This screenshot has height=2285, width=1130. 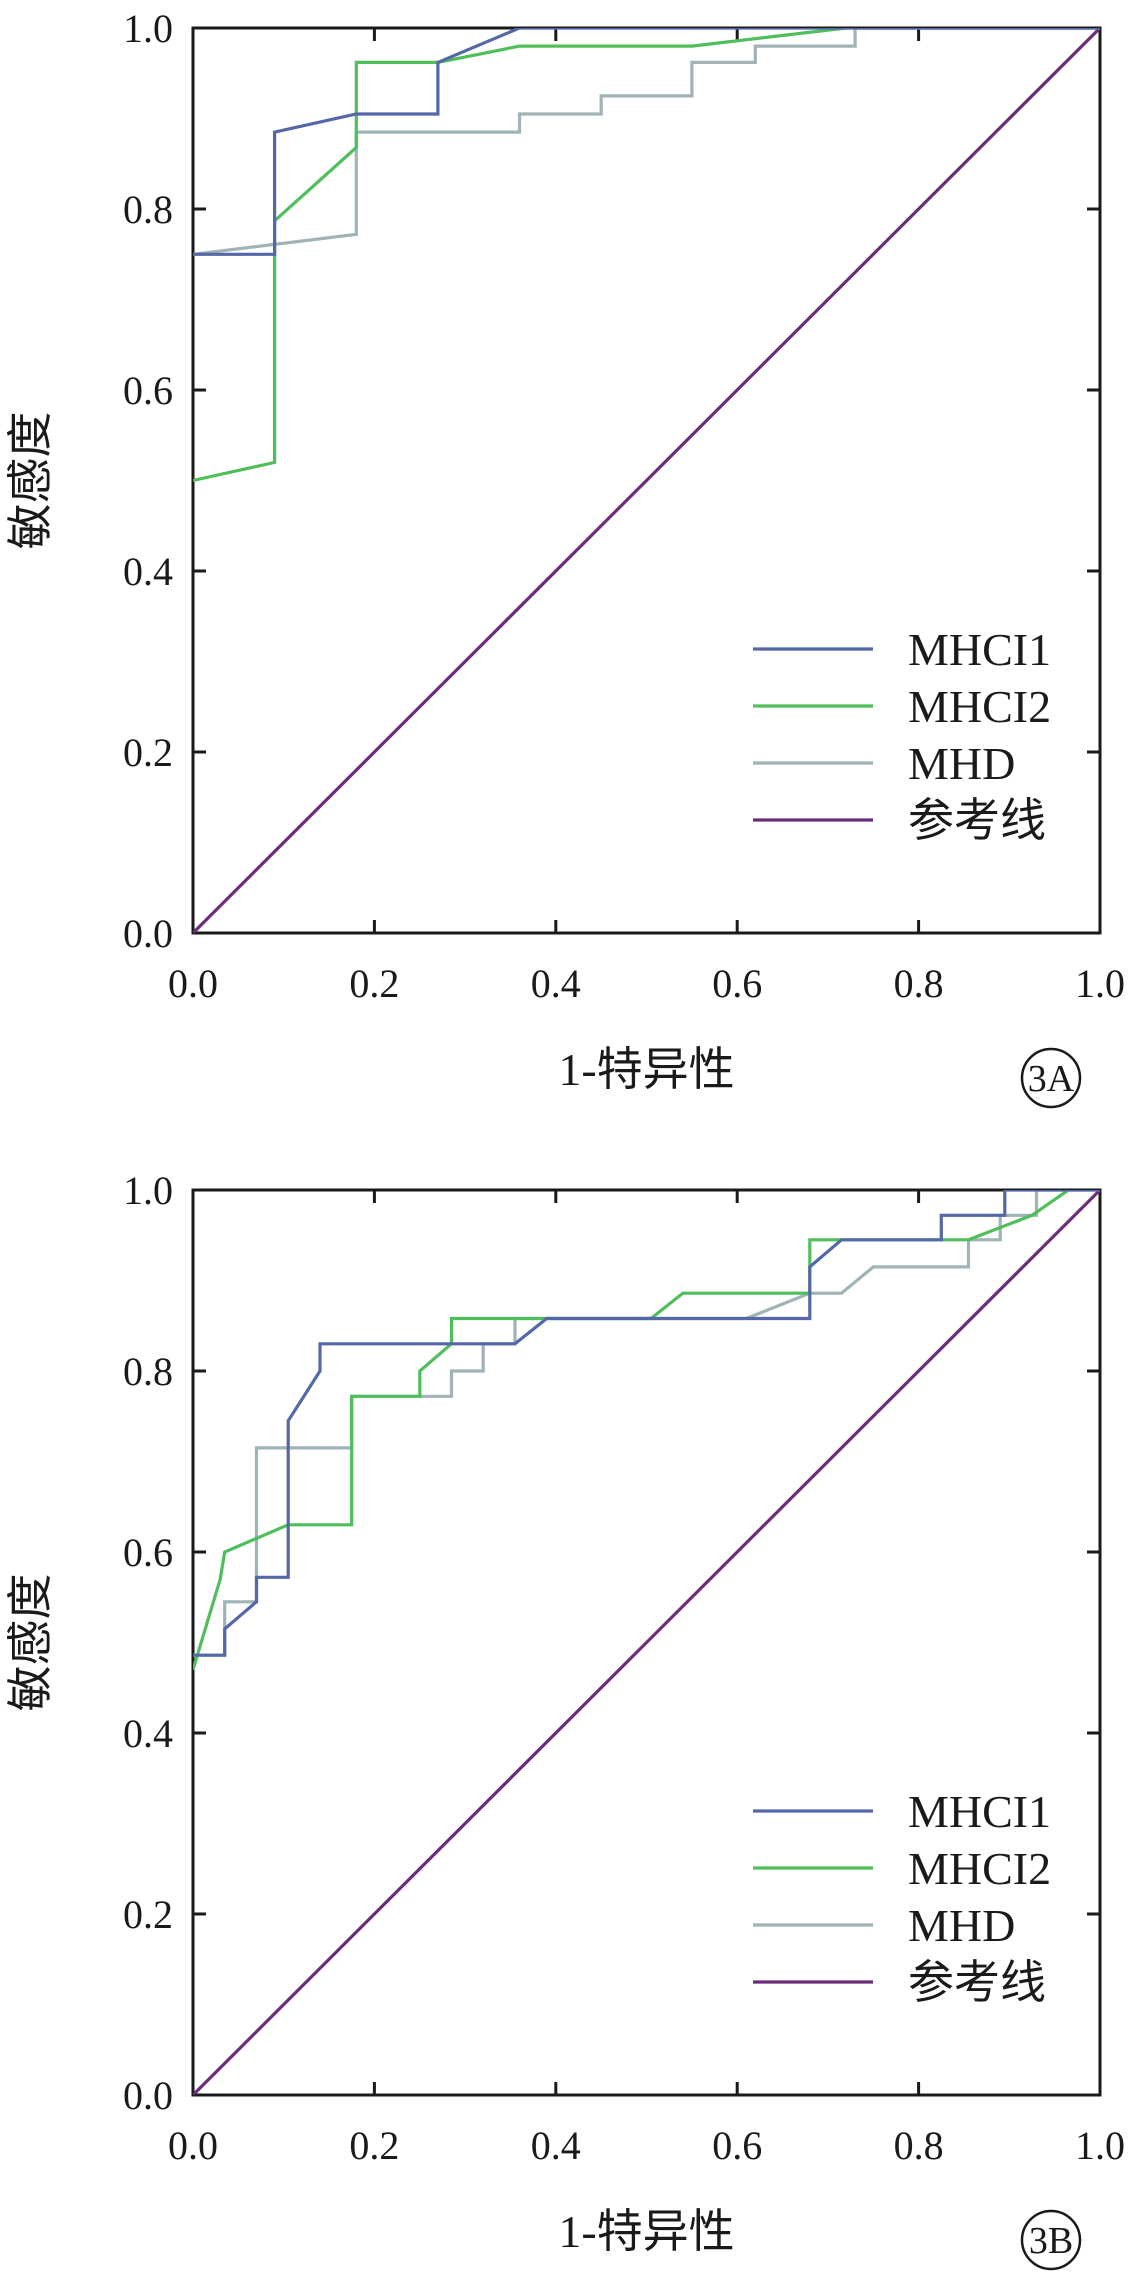 I want to click on panel-tag-label: 3B, so click(x=1051, y=2241).